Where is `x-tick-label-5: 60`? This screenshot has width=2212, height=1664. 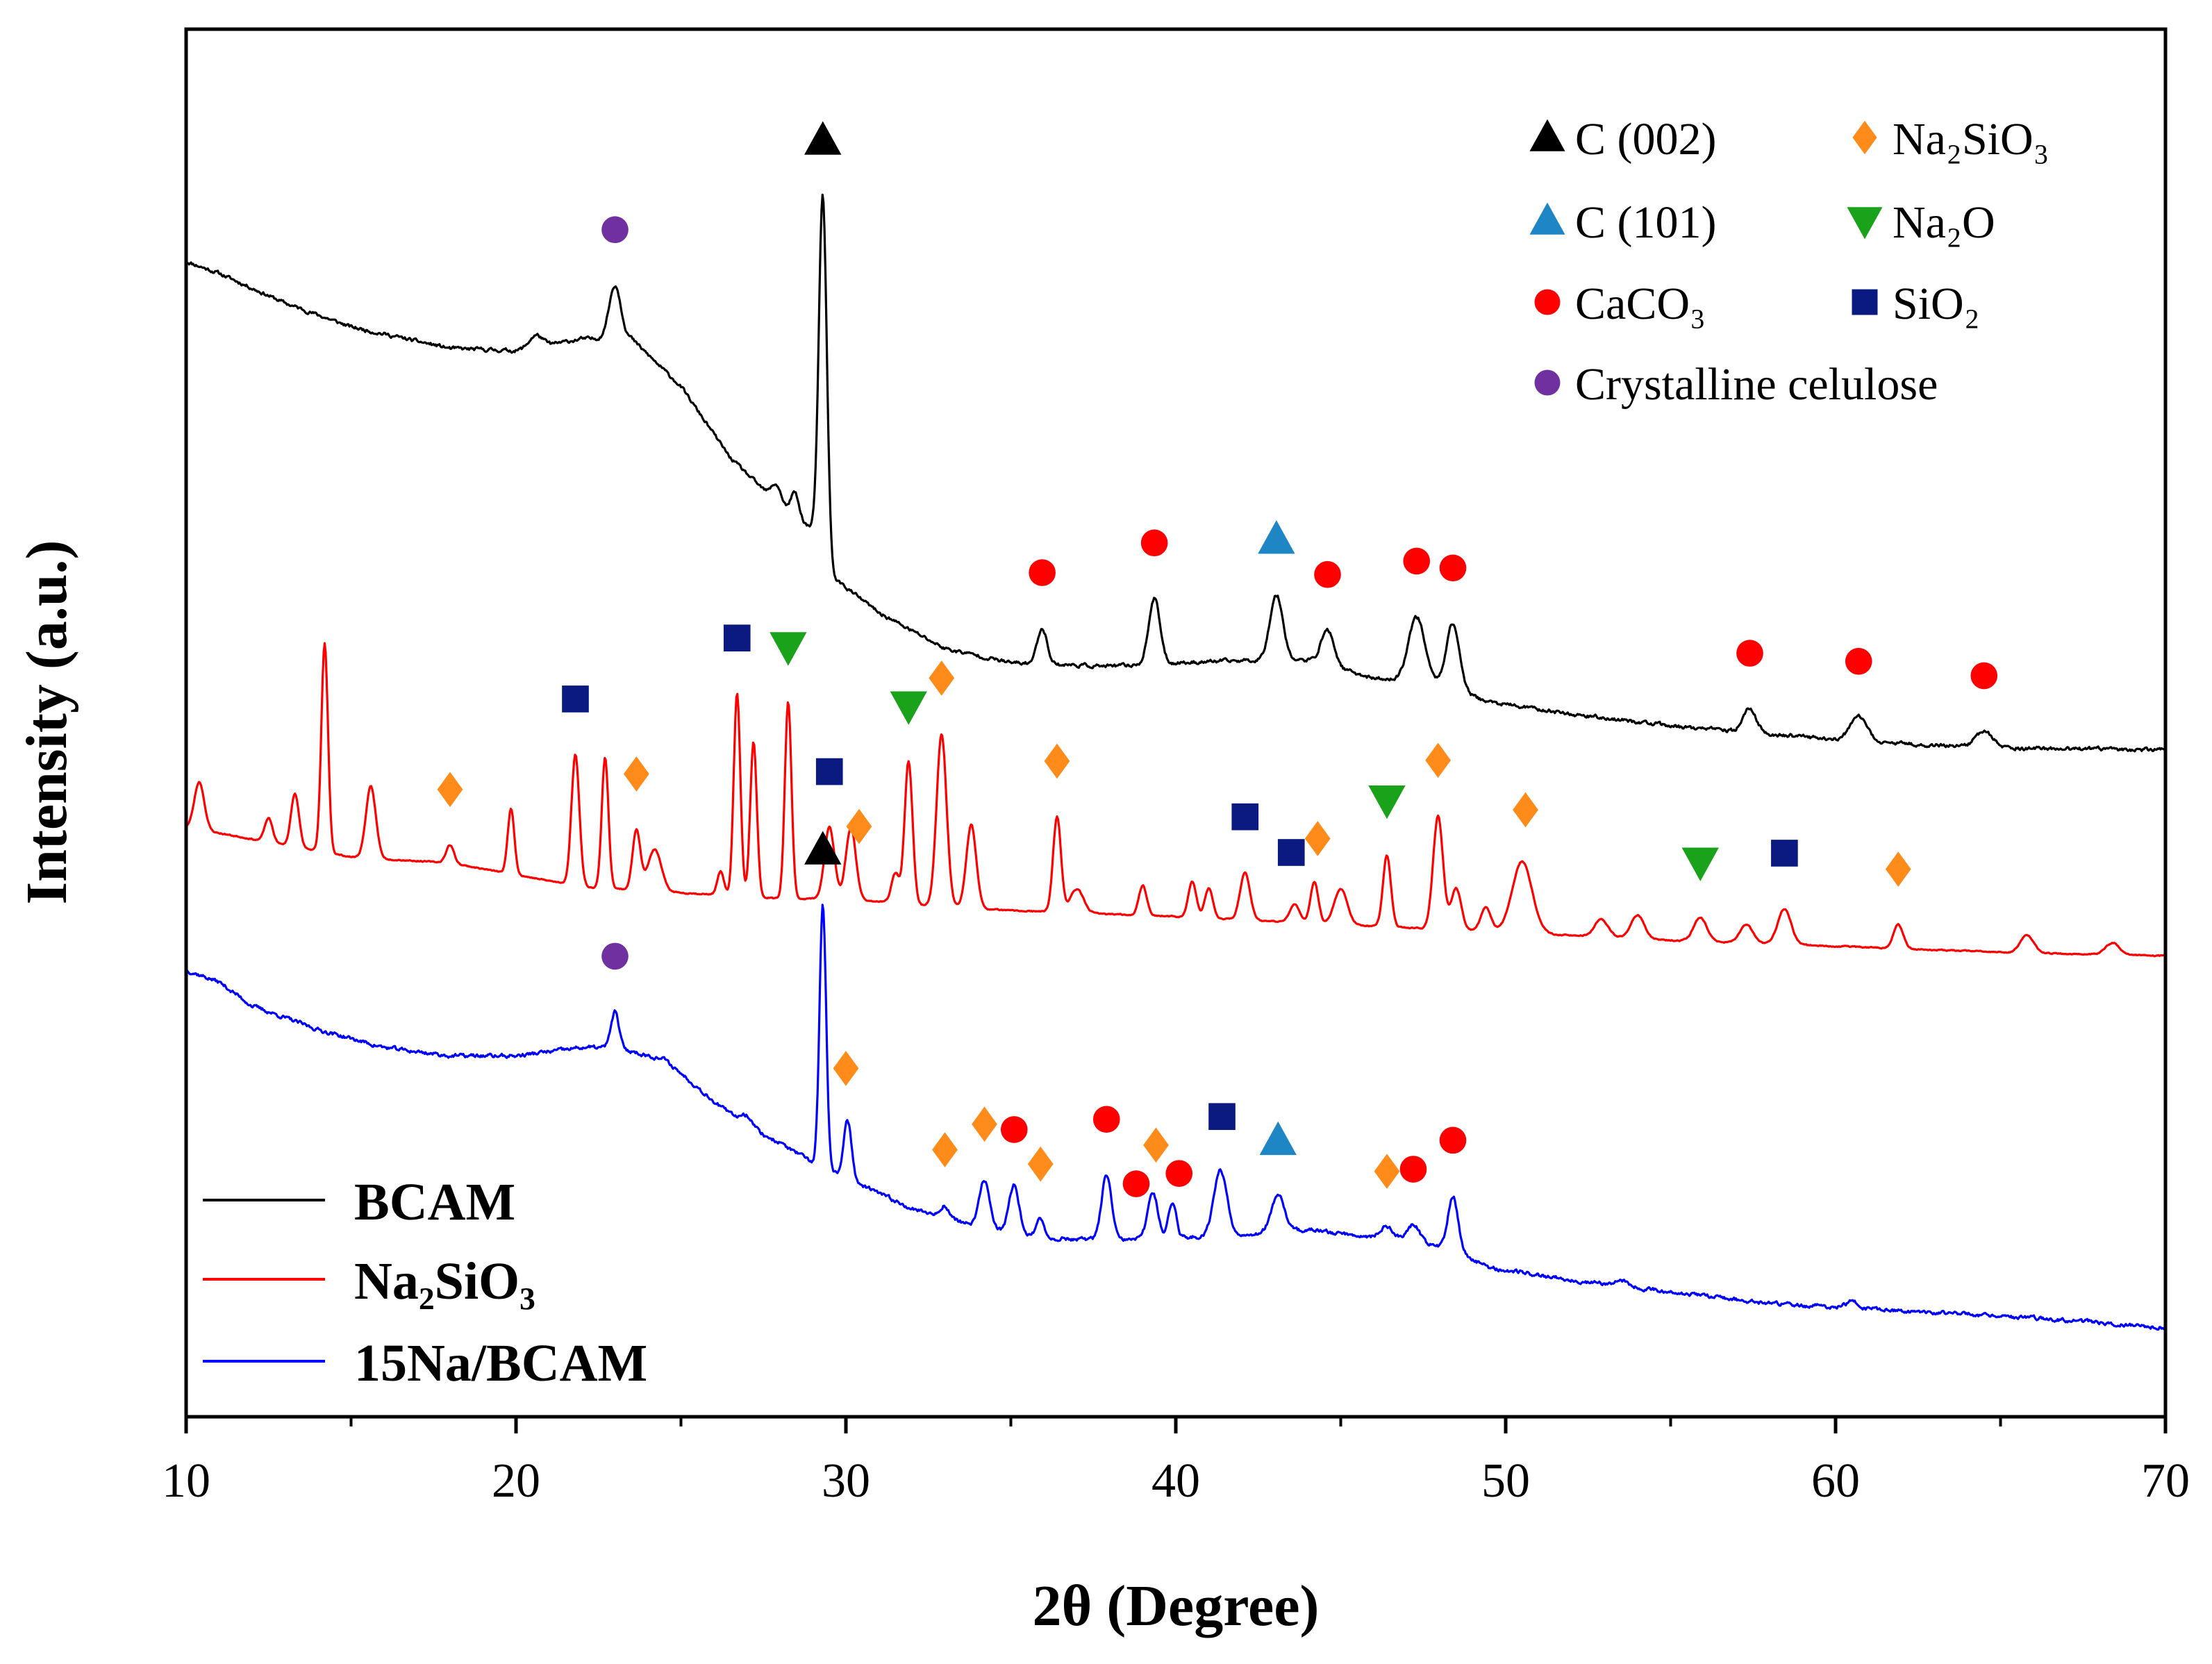 x-tick-label-5: 60 is located at coordinates (1835, 1481).